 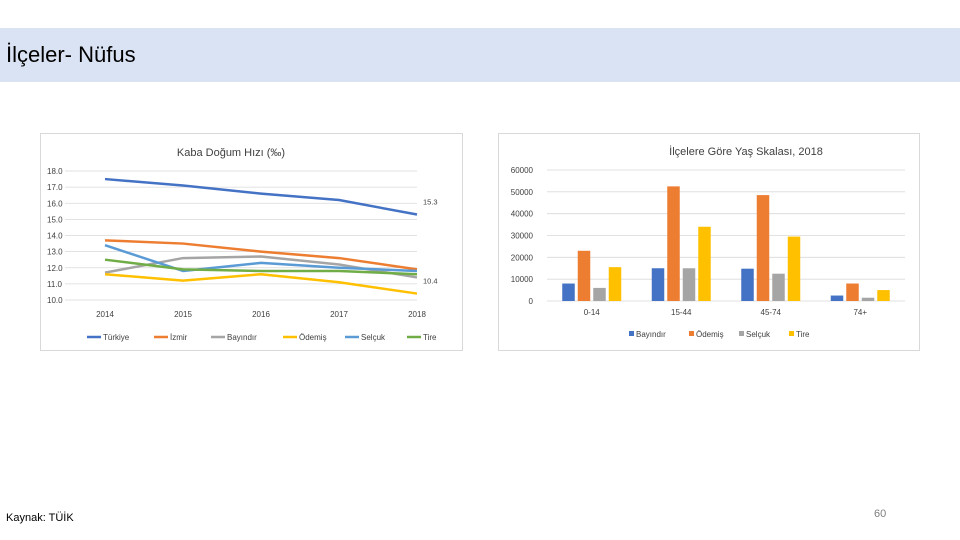 I want to click on x-tick-label: 2016, so click(x=261, y=314).